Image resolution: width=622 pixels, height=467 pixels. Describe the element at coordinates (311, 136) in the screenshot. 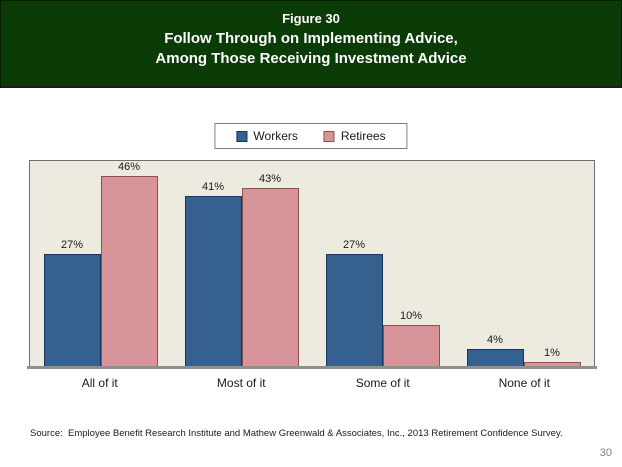

I see `chart-legend: Workers Retirees` at that location.